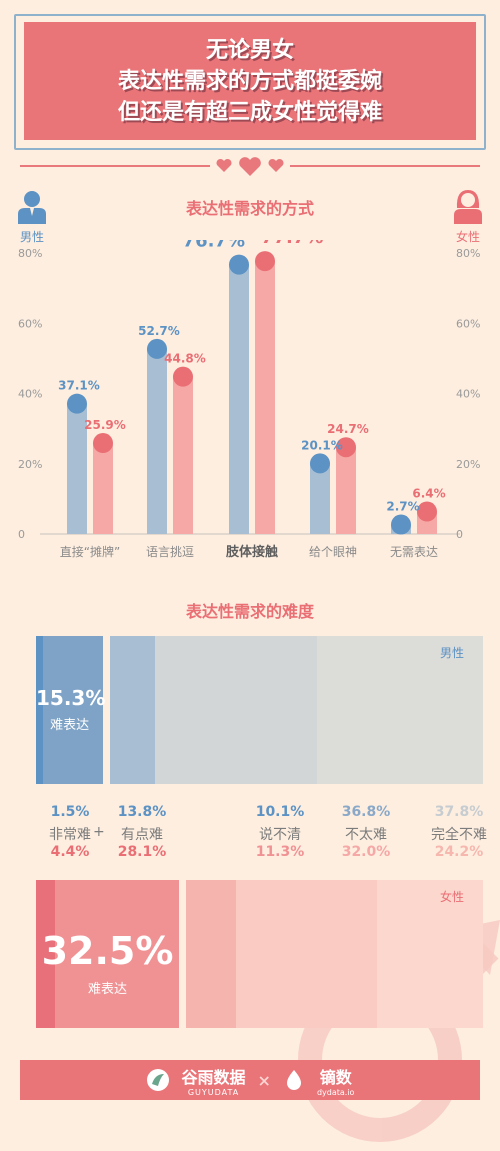  Describe the element at coordinates (292, 244) in the screenshot. I see `bar-female-label: 77.7%` at that location.